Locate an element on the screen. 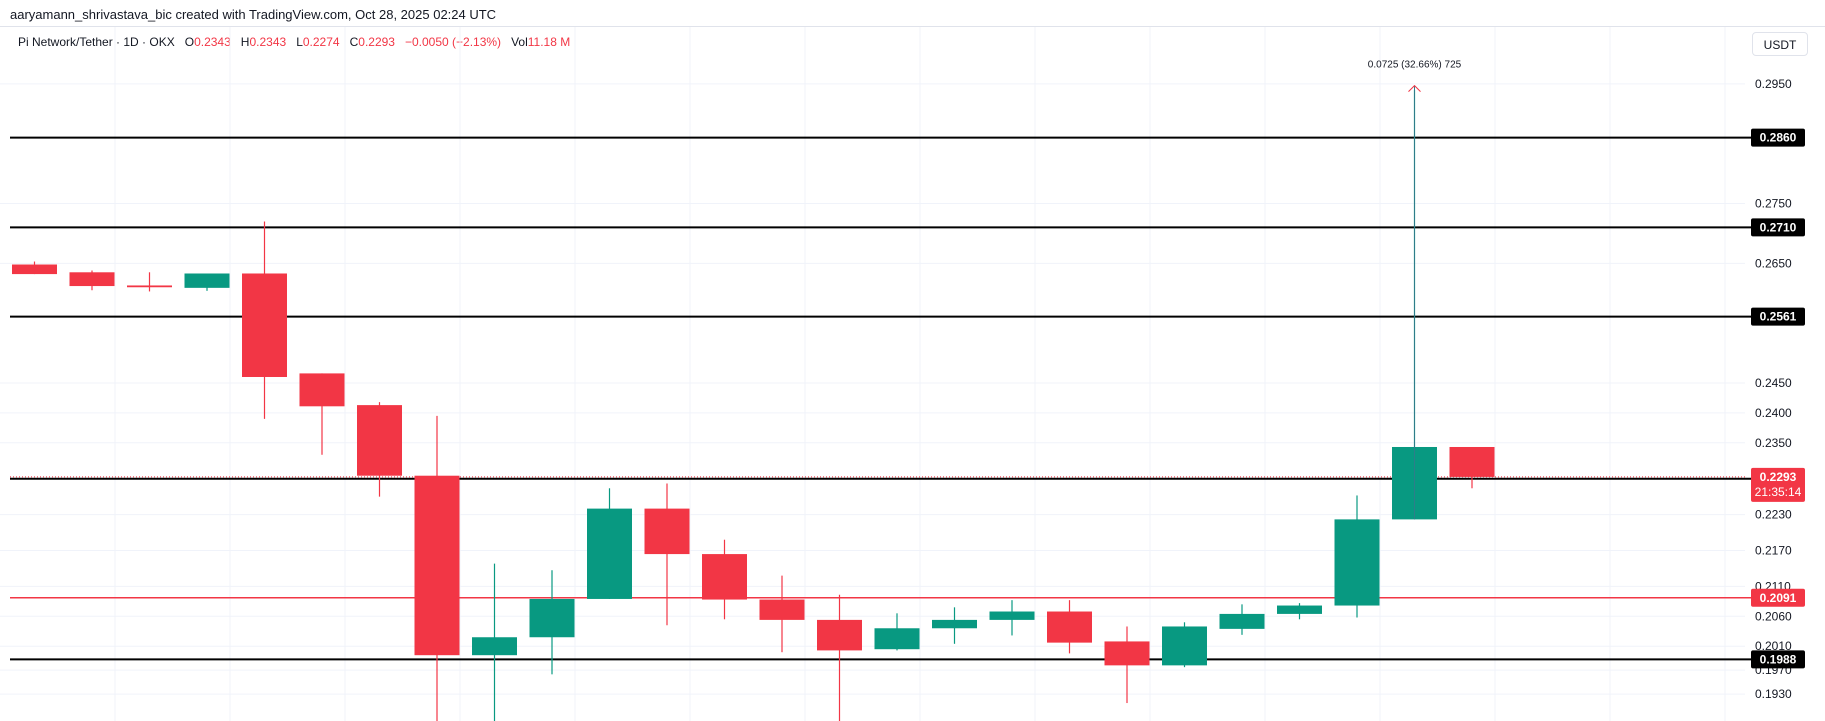  y-tick-label: 0.2950 is located at coordinates (1773, 84).